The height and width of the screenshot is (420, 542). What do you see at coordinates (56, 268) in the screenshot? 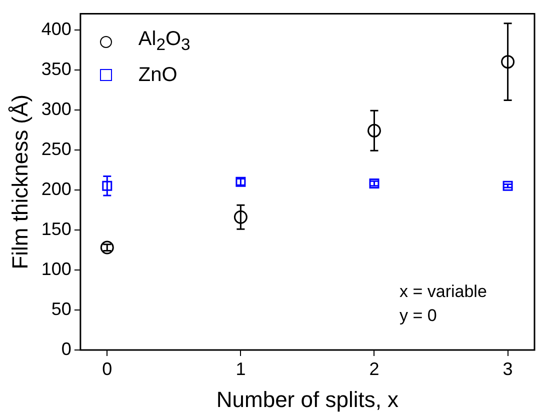
I see `y-tick-label: 100` at bounding box center [56, 268].